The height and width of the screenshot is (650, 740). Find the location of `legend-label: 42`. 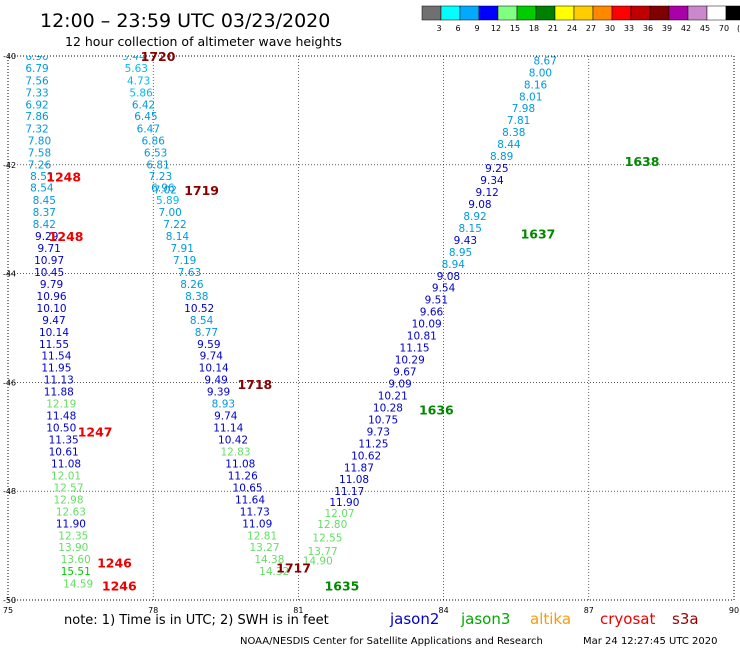

legend-label: 42 is located at coordinates (686, 28).